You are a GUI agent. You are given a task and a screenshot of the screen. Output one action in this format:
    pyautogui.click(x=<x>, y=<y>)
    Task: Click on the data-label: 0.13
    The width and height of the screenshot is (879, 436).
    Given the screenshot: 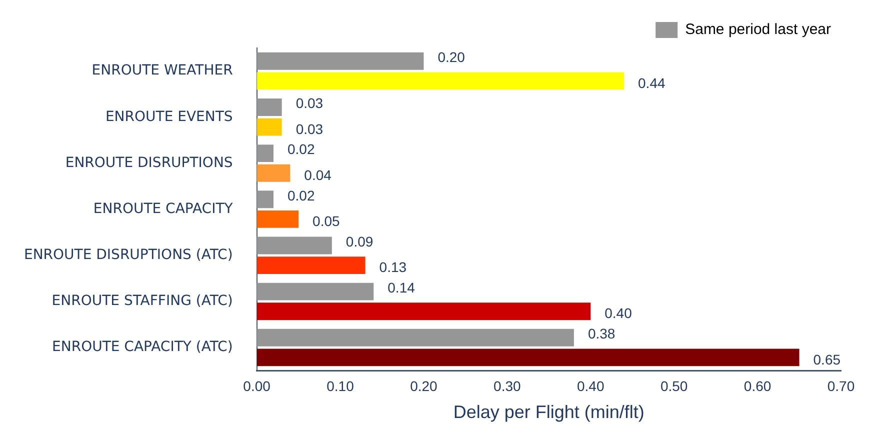 What is the action you would take?
    pyautogui.click(x=393, y=267)
    